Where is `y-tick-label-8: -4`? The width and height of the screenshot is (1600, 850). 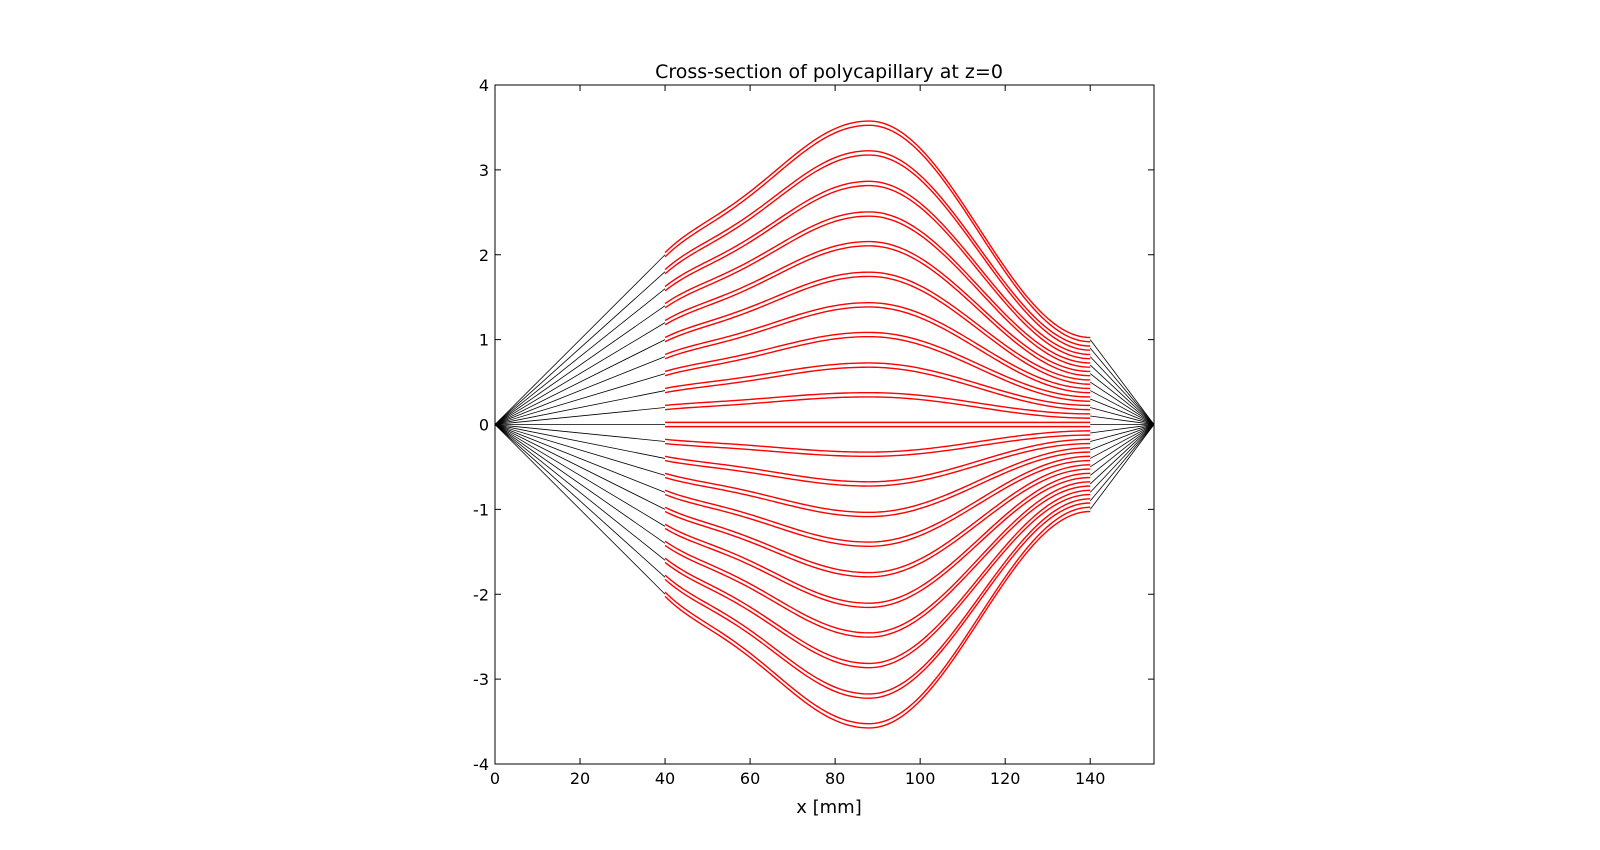 y-tick-label-8: -4 is located at coordinates (481, 764).